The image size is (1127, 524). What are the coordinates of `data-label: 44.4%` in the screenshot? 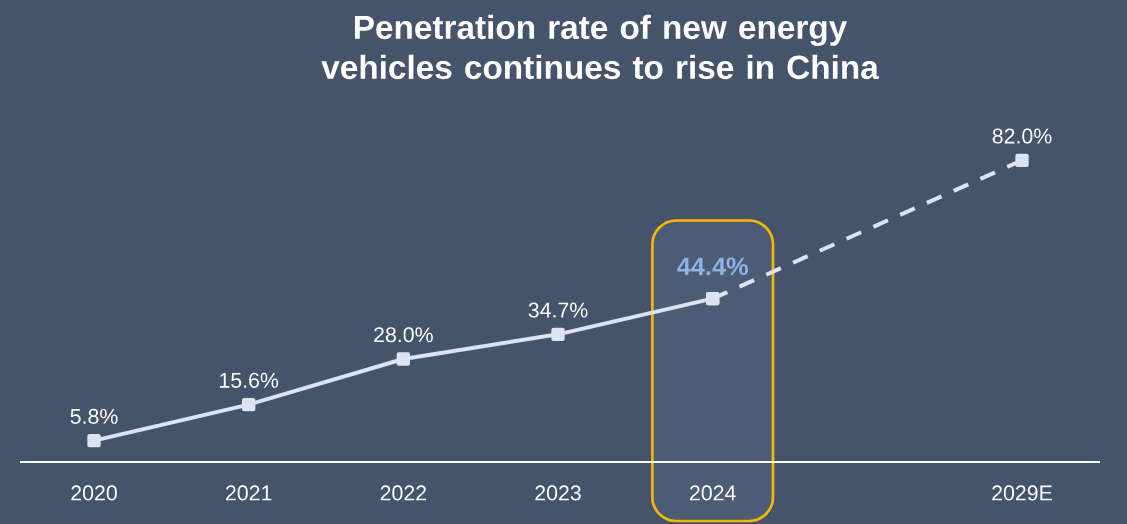 It's located at (712, 266).